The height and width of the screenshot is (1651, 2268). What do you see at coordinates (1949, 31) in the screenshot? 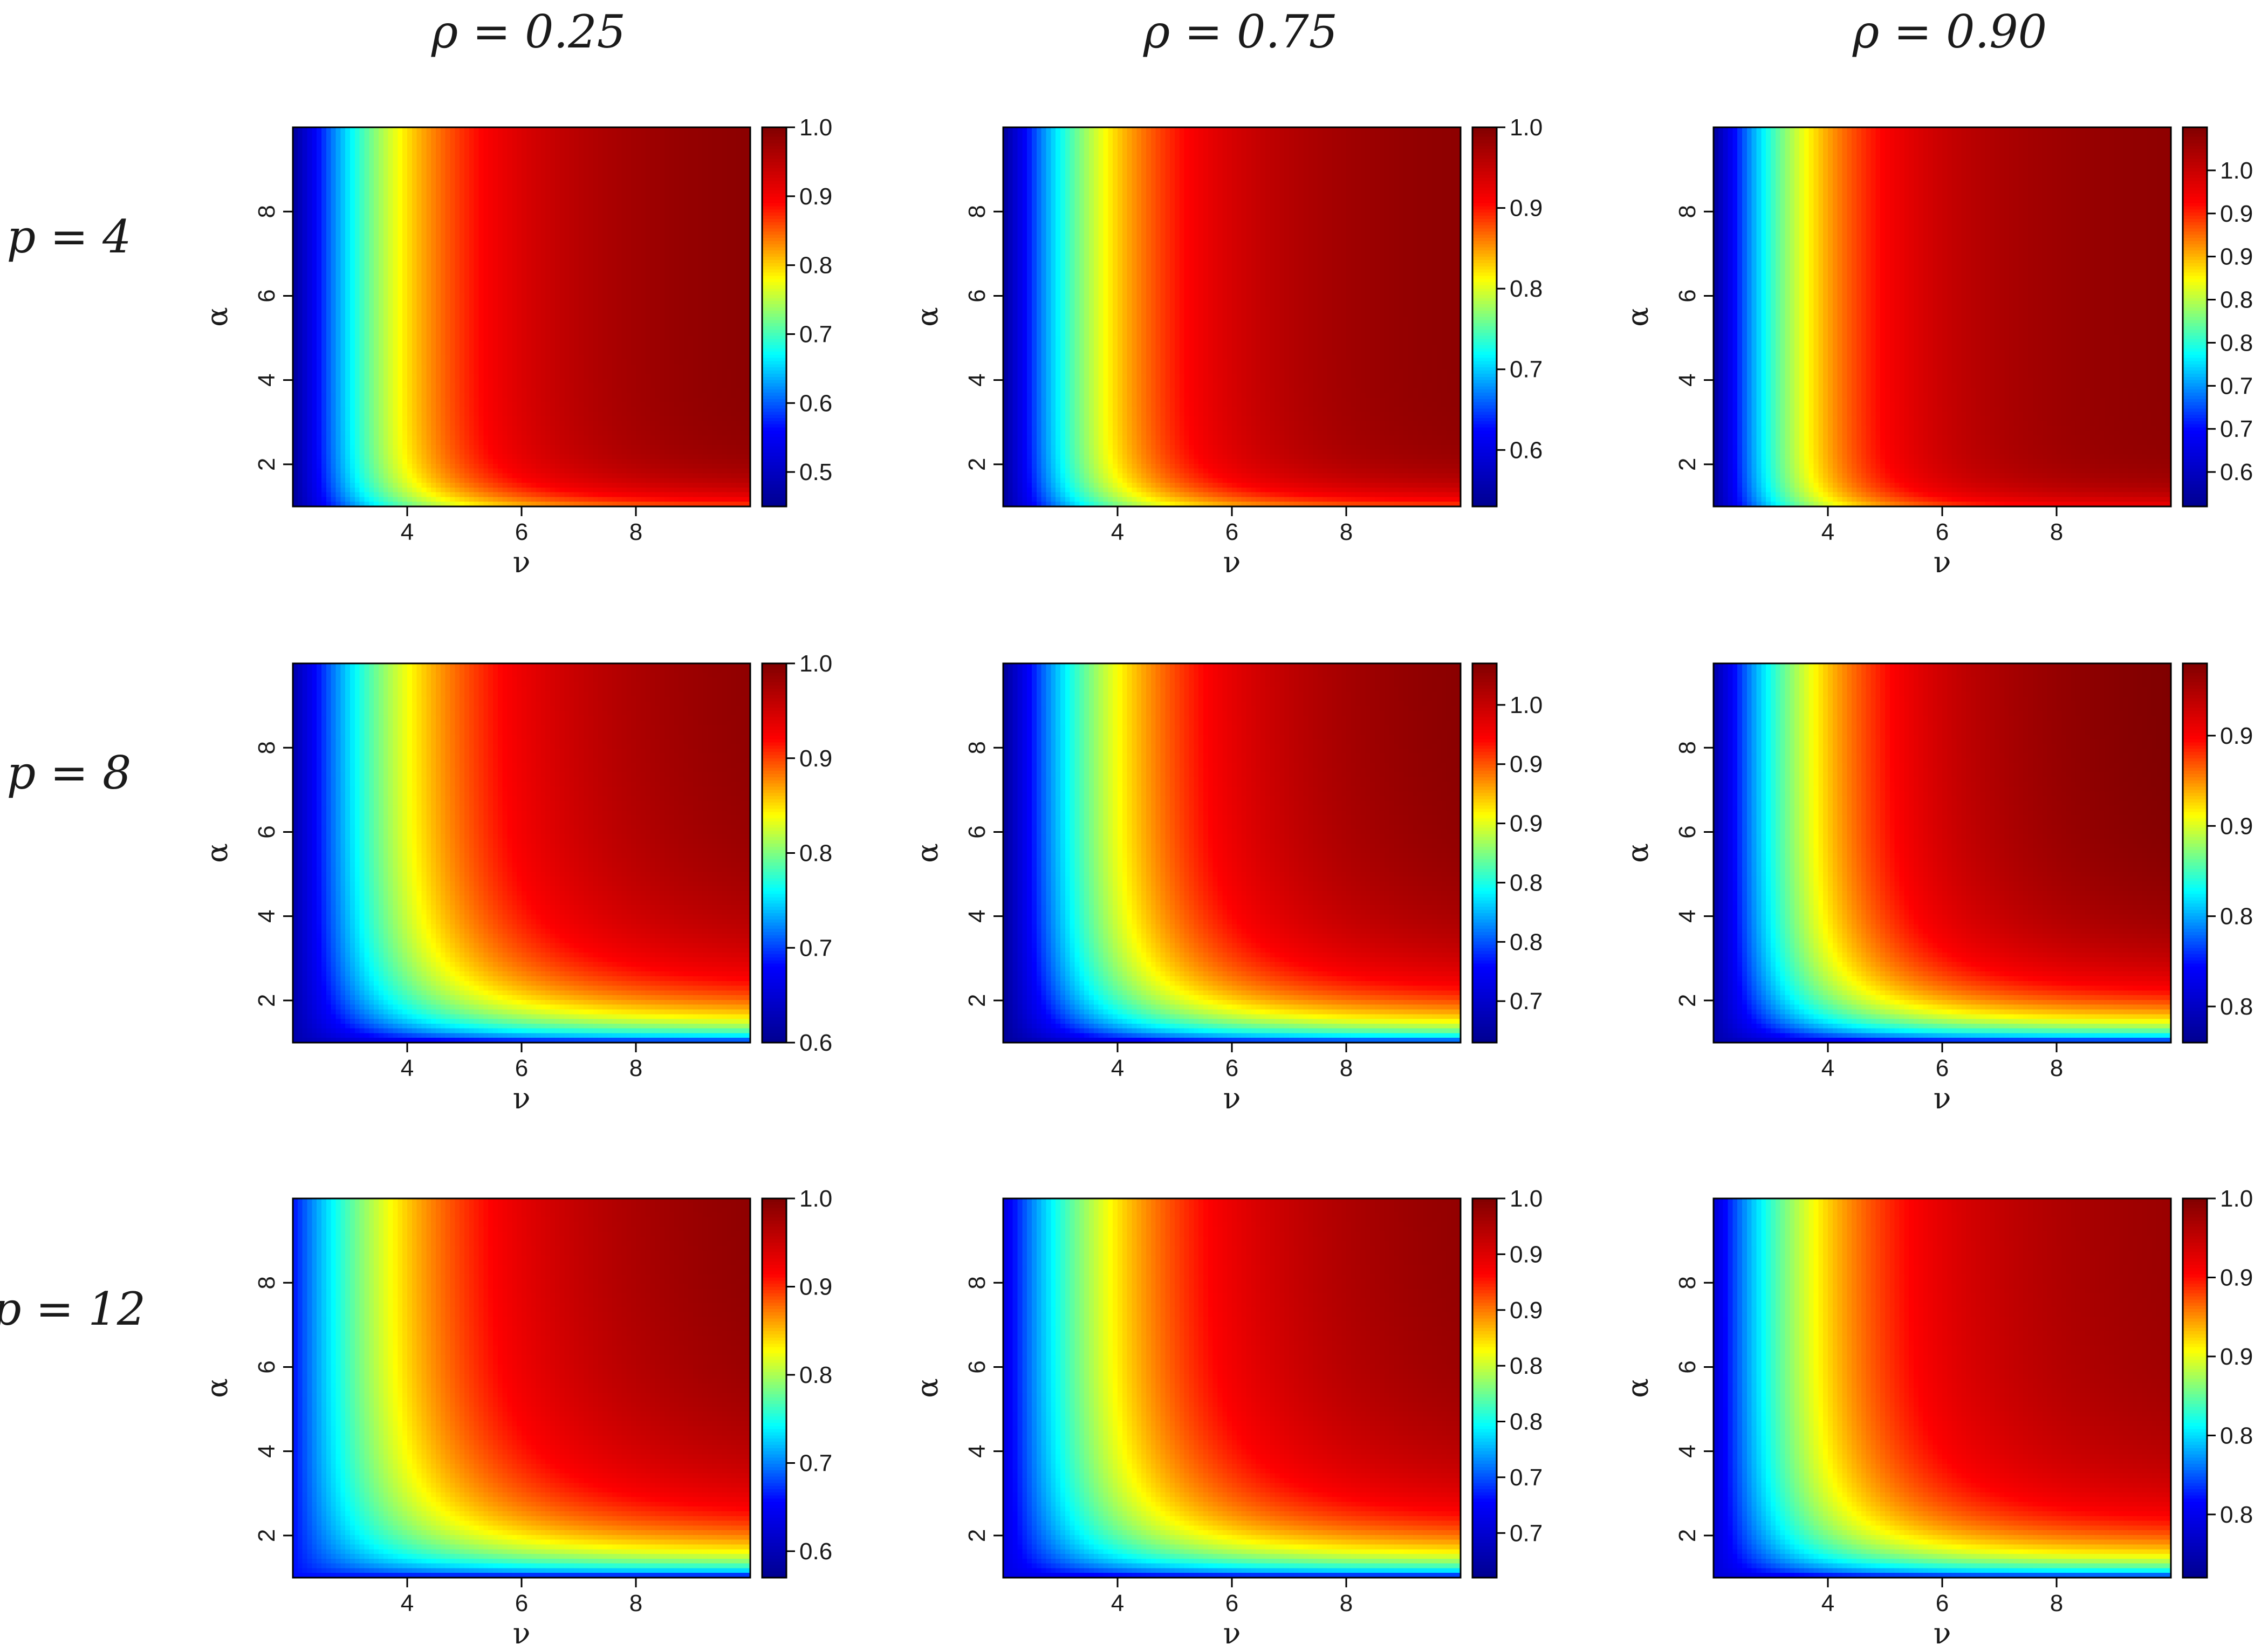
I see `column-header-rho-0.90: ρ = 0.90` at bounding box center [1949, 31].